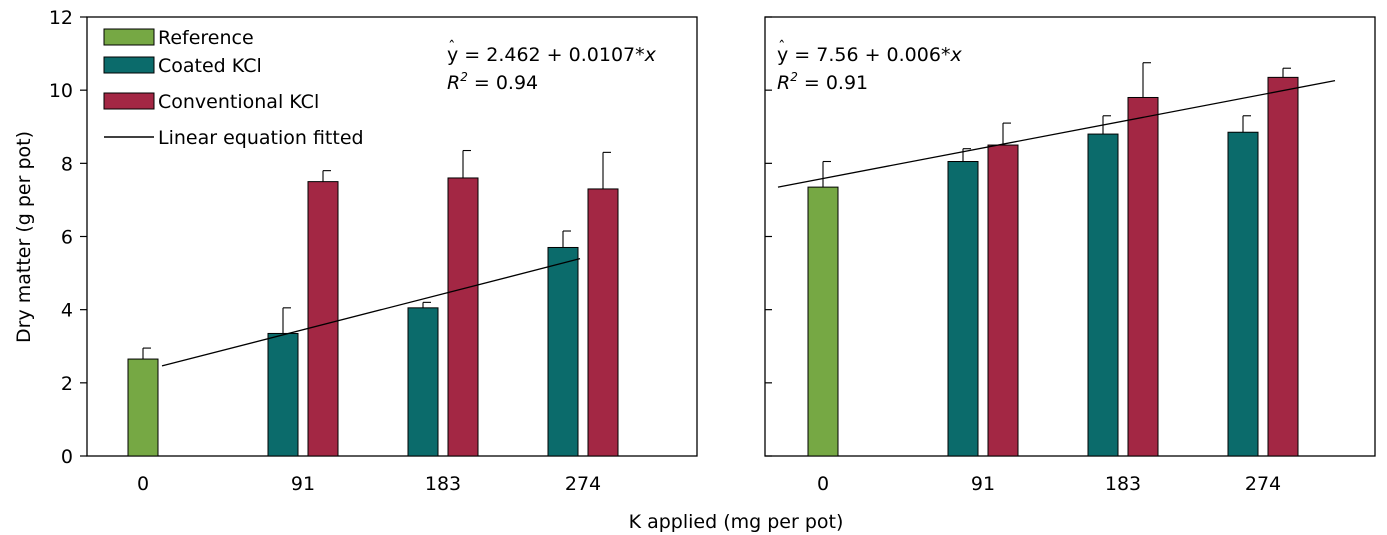  What do you see at coordinates (24, 237) in the screenshot?
I see `y-axis-label: Dry matter (g per pot)` at bounding box center [24, 237].